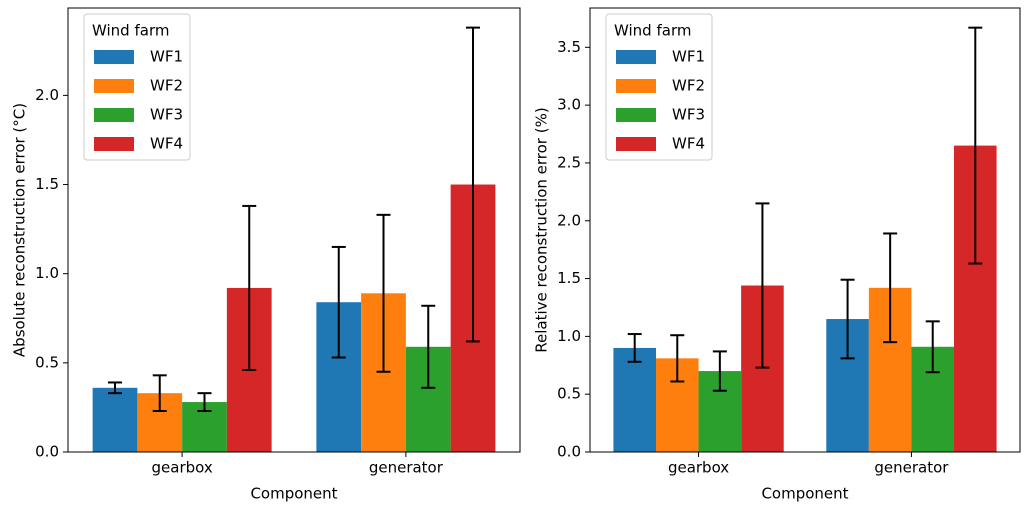  Describe the element at coordinates (569, 105) in the screenshot. I see `y-tick-label: 3.0` at that location.